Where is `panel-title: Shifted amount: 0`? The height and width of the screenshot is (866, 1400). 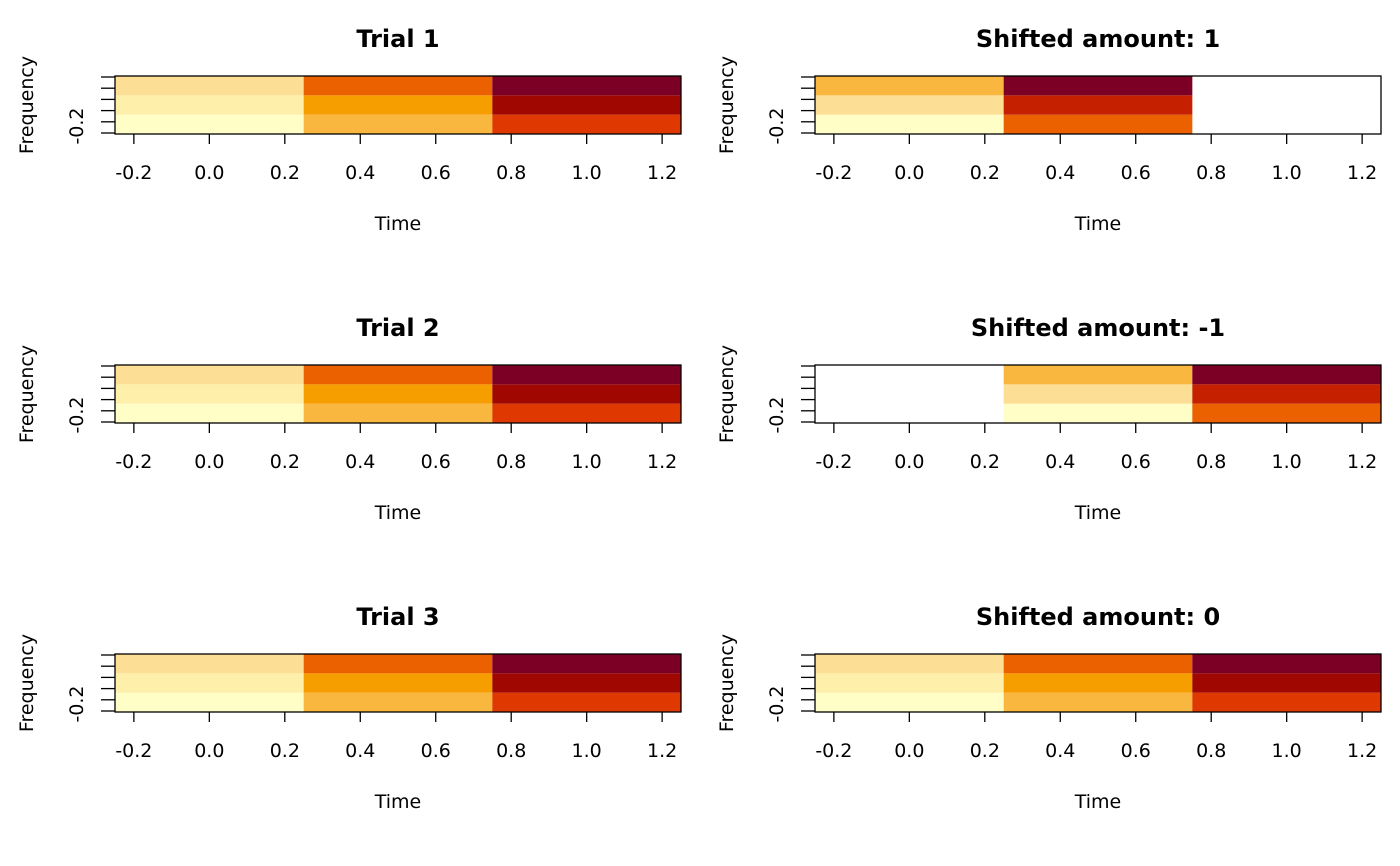
panel-title: Shifted amount: 0 is located at coordinates (1098, 617).